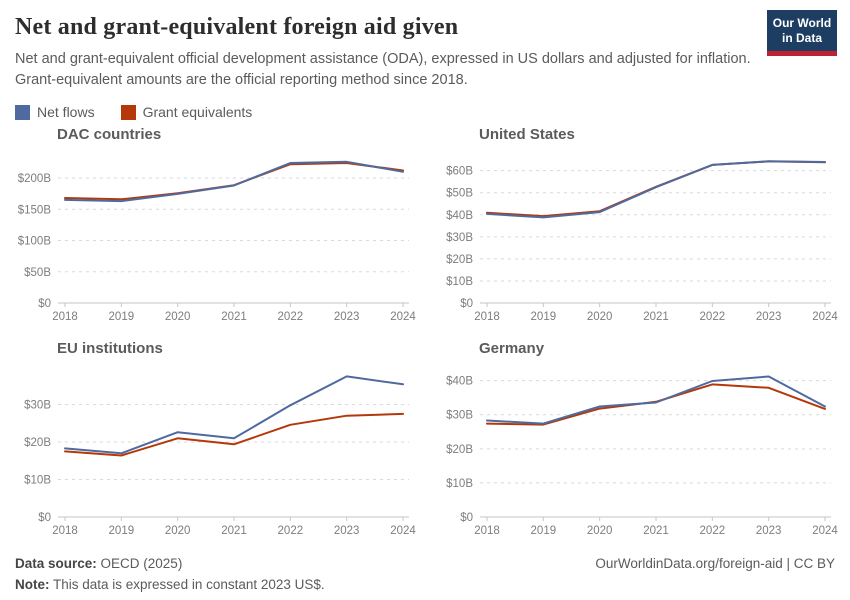 The width and height of the screenshot is (850, 600). I want to click on net-flows-swatch-icon, so click(22, 112).